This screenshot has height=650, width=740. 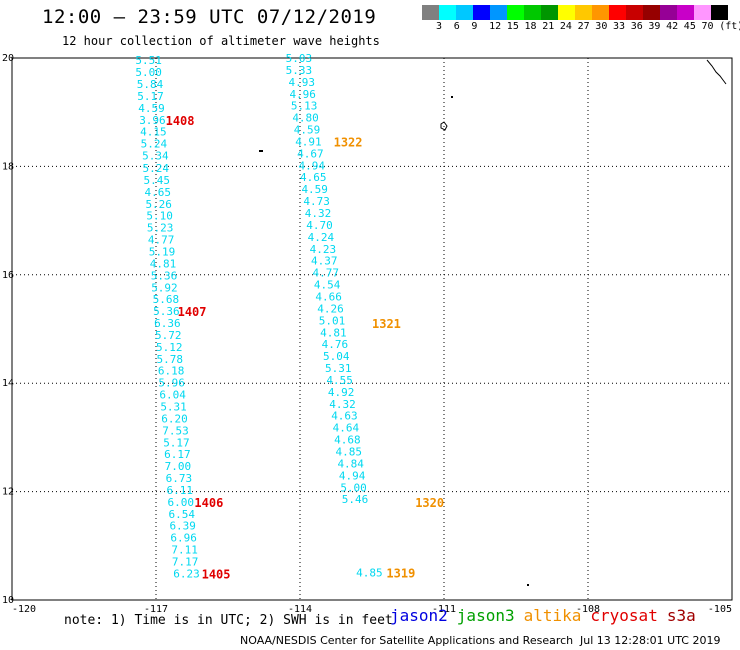 I want to click on pass-time-label: 1406, so click(x=208, y=503).